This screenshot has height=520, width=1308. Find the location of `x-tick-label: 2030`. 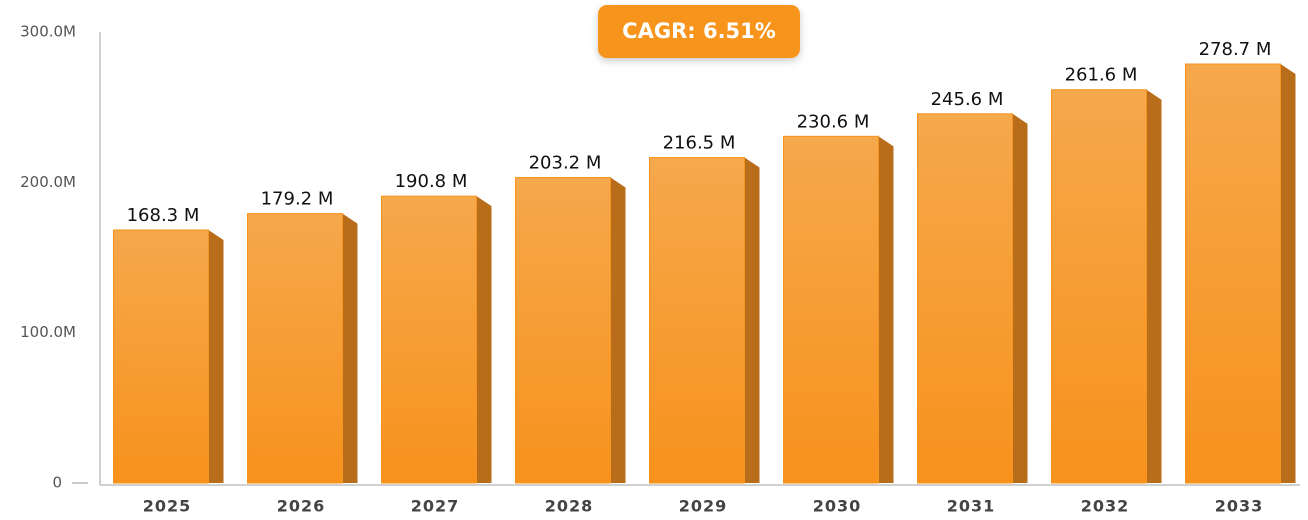

x-tick-label: 2030 is located at coordinates (837, 506).